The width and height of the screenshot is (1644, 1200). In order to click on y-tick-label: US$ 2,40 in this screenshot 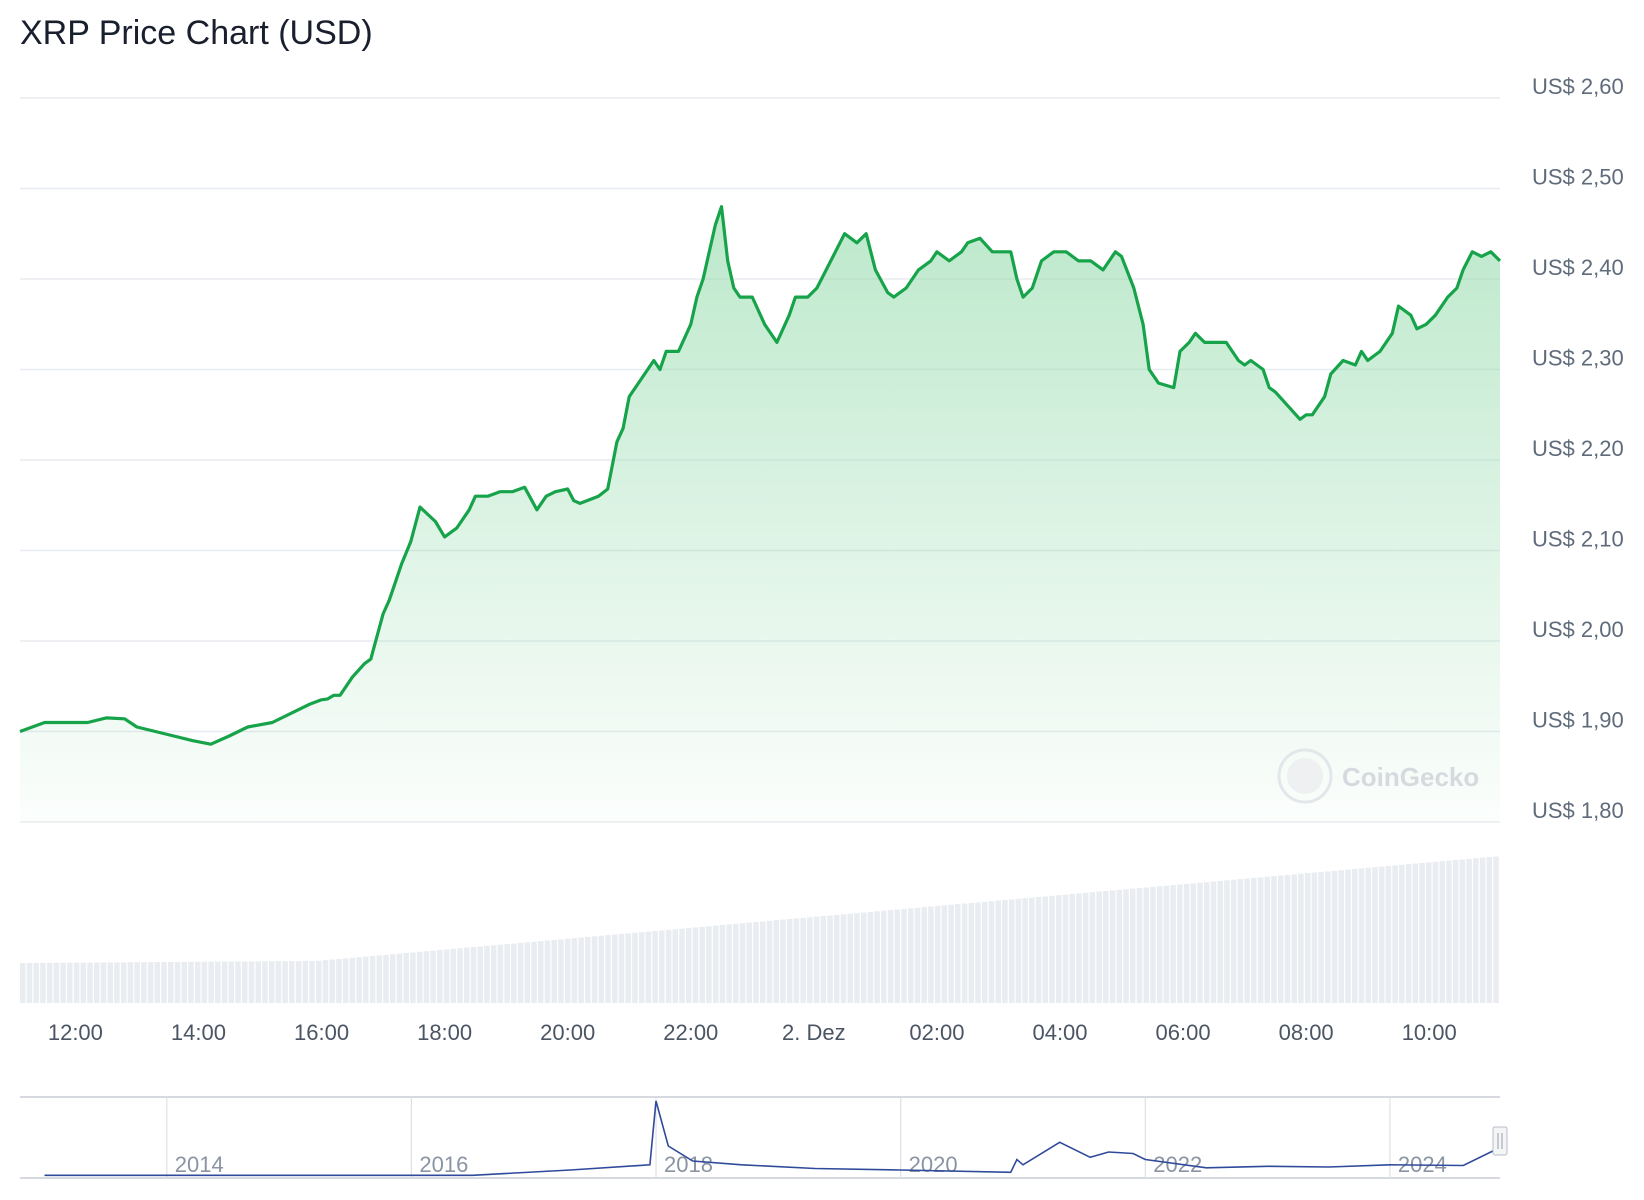, I will do `click(1578, 267)`.